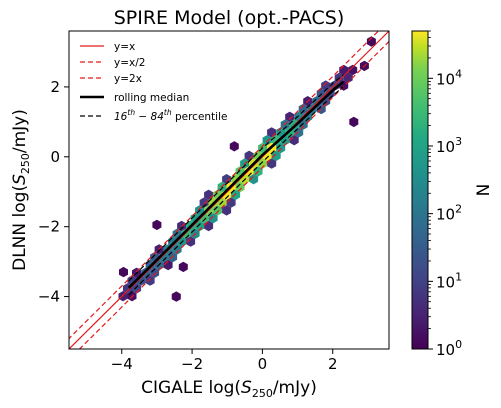 The width and height of the screenshot is (501, 408). Describe the element at coordinates (49, 297) in the screenshot. I see `y-tick-label: −4` at that location.